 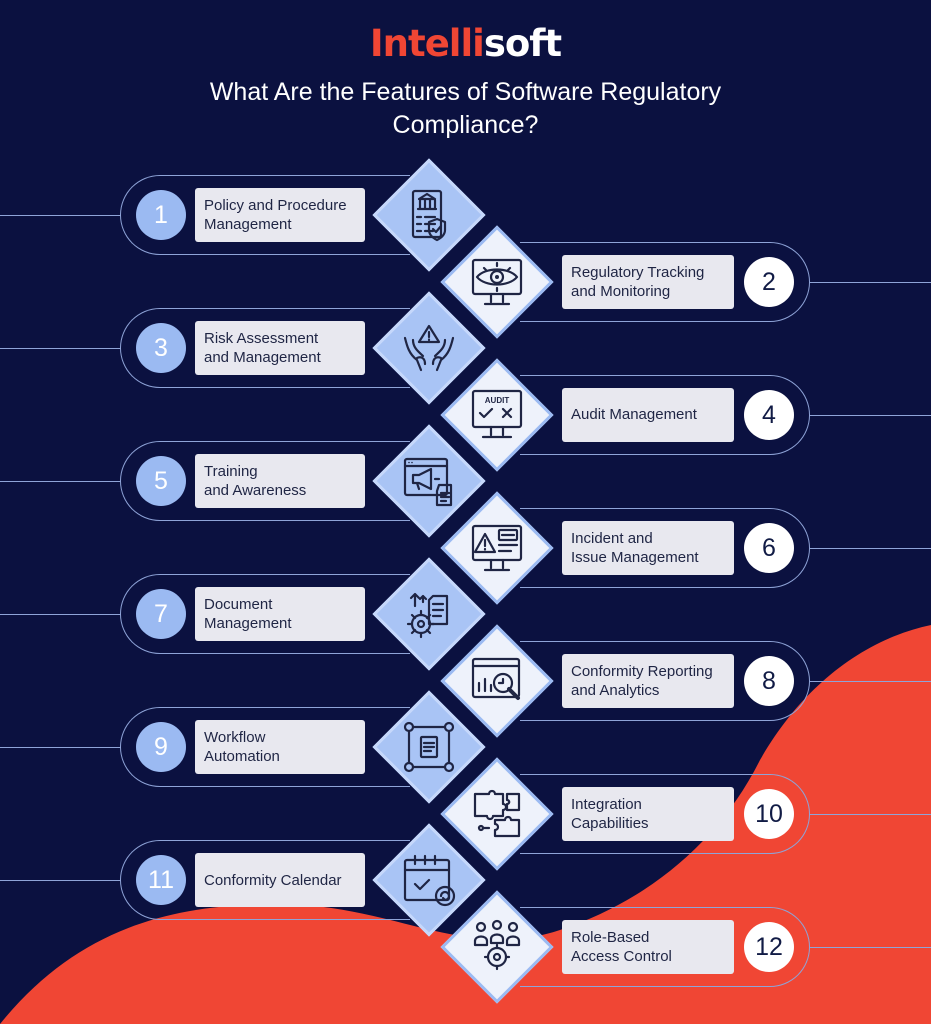 I want to click on svg-text: AUDIT, so click(x=497, y=400).